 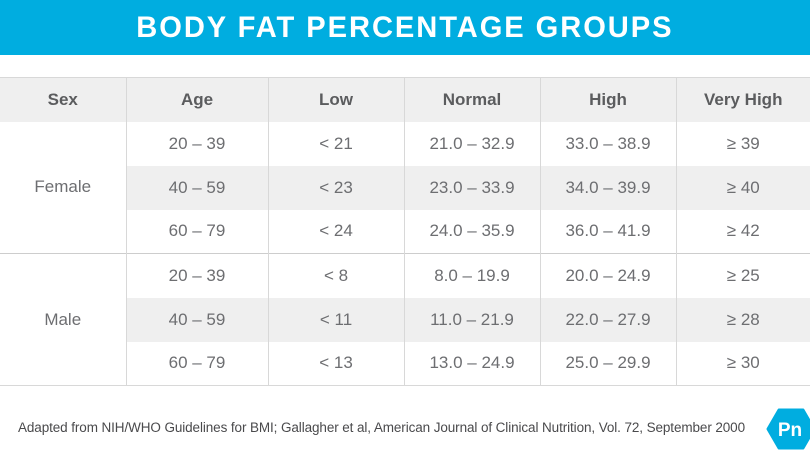 I want to click on cell-very-high: ≥ 30, so click(x=742, y=363).